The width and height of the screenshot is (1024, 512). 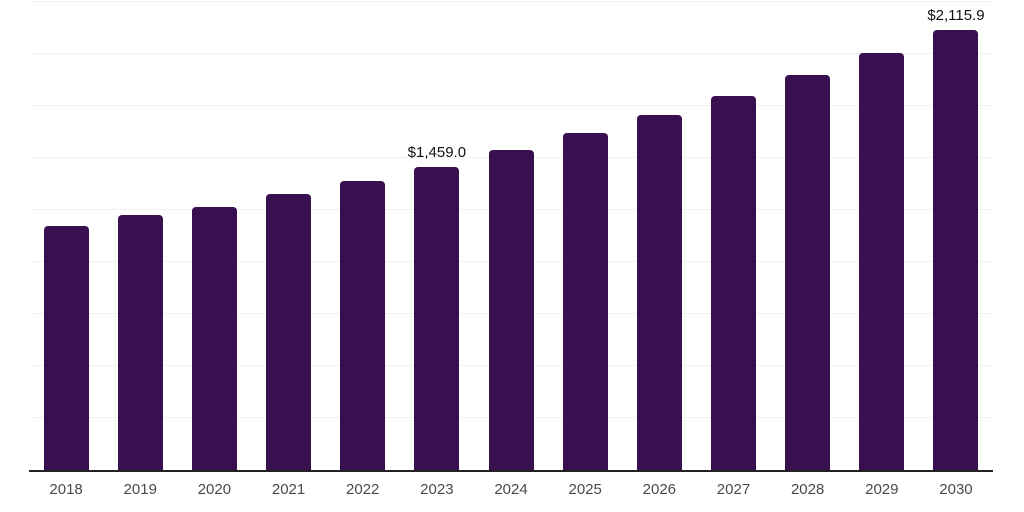 I want to click on bar-2028, so click(x=808, y=272).